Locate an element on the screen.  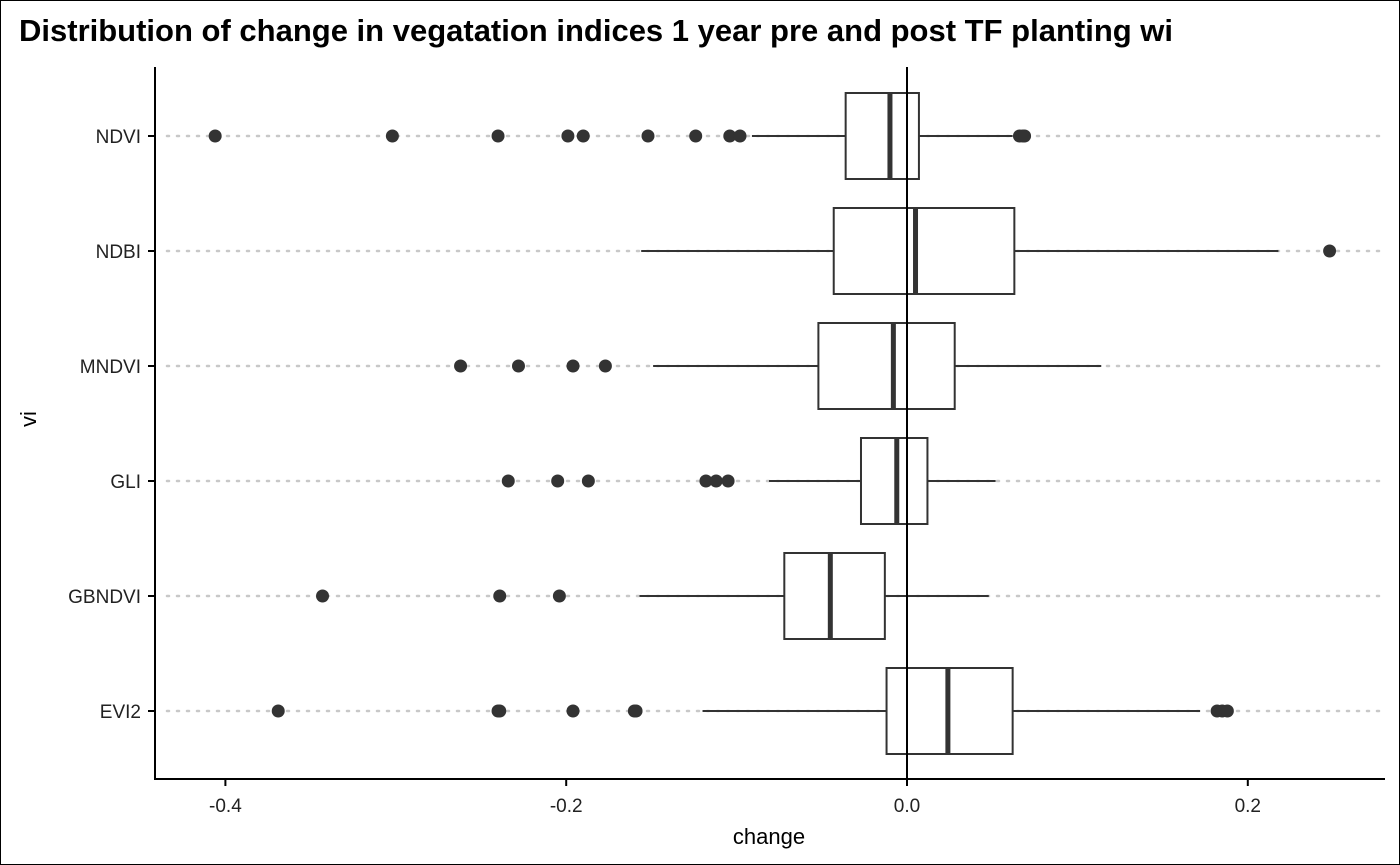
box-gbndvi is located at coordinates (652, 596).